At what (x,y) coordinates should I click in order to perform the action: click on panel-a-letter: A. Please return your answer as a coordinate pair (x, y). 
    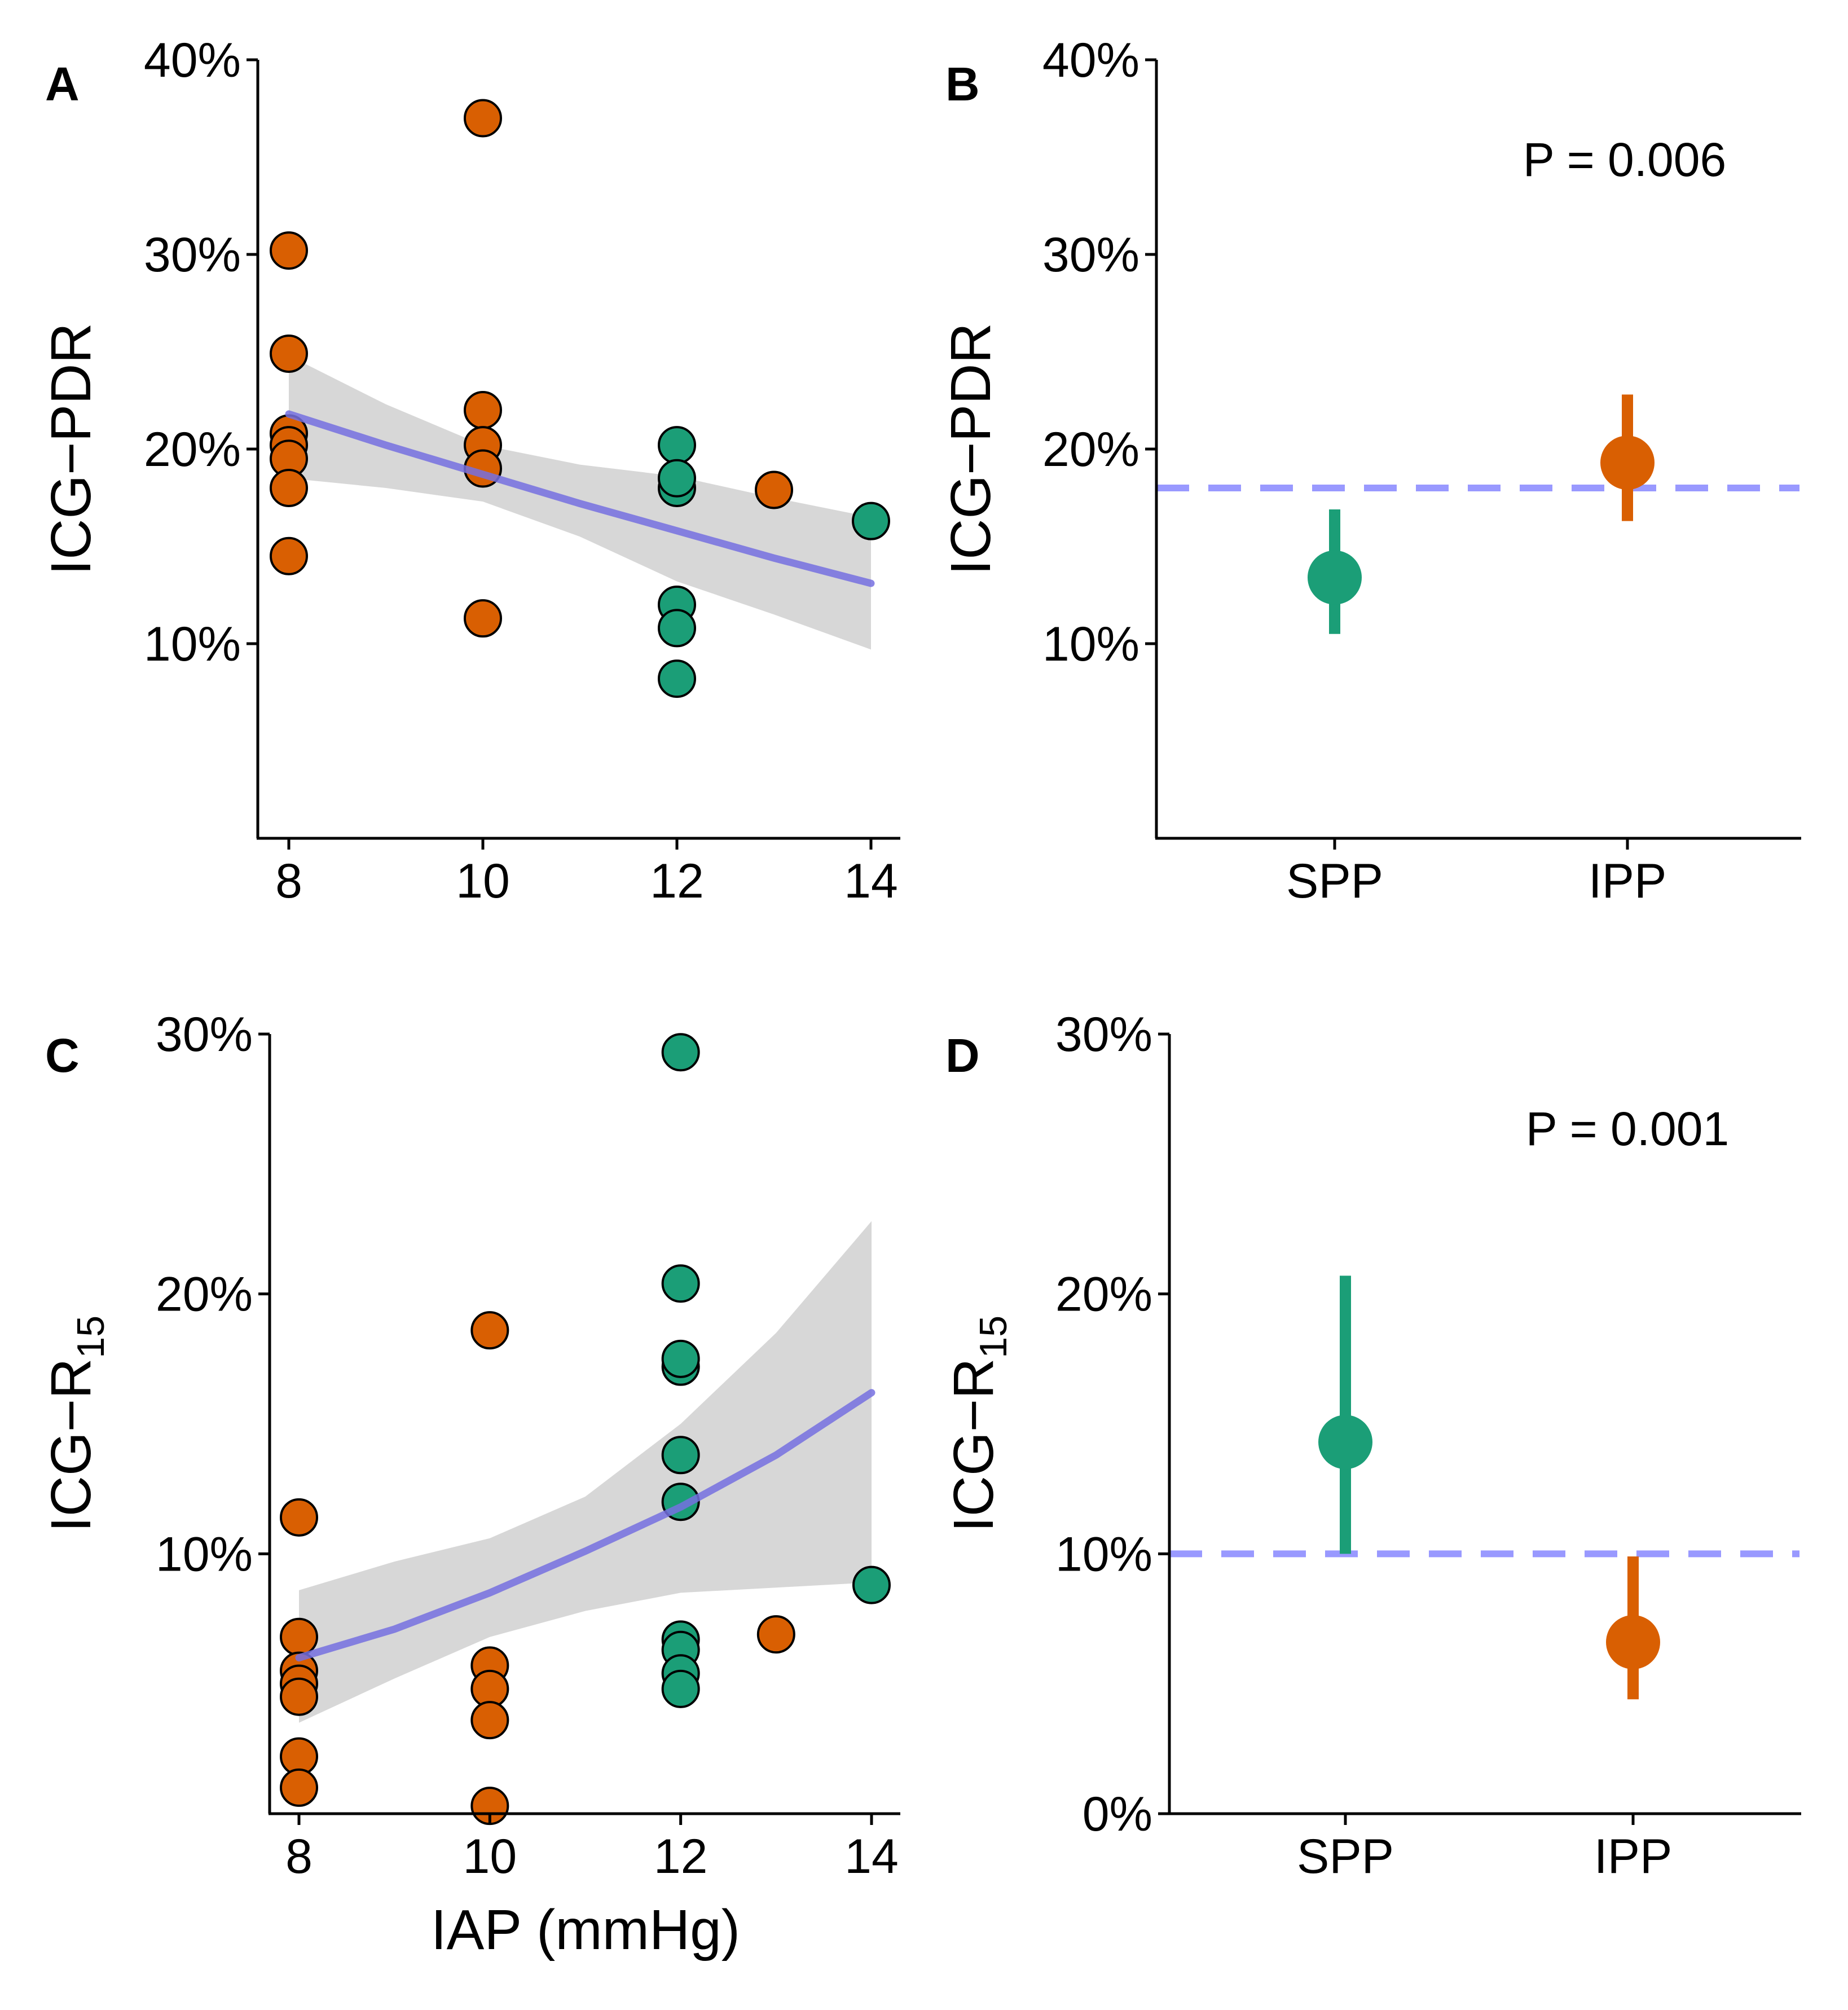
    Looking at the image, I should click on (62, 85).